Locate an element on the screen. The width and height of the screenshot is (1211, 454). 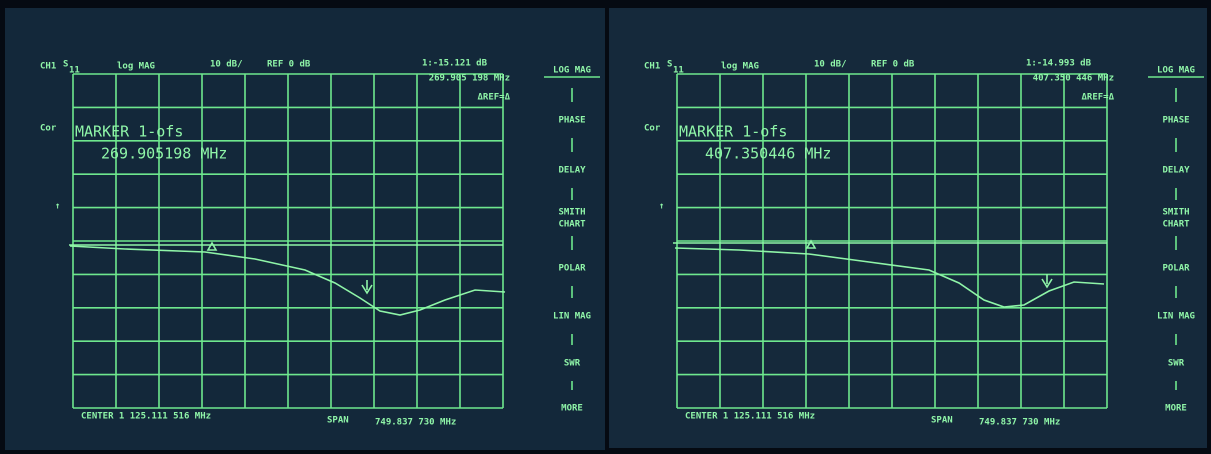
marker-readout: 1:-14.993 dB is located at coordinates (1059, 64).